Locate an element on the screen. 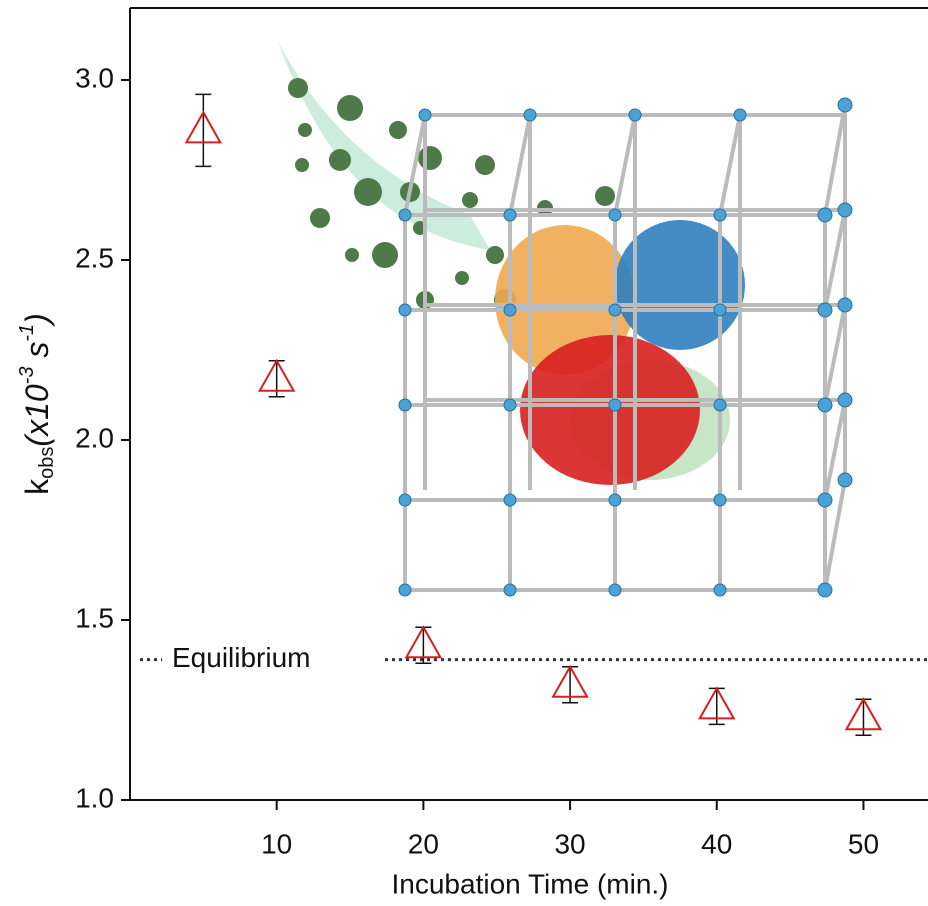 This screenshot has height=906, width=928. y-tick-label: 1.0 is located at coordinates (94, 797).